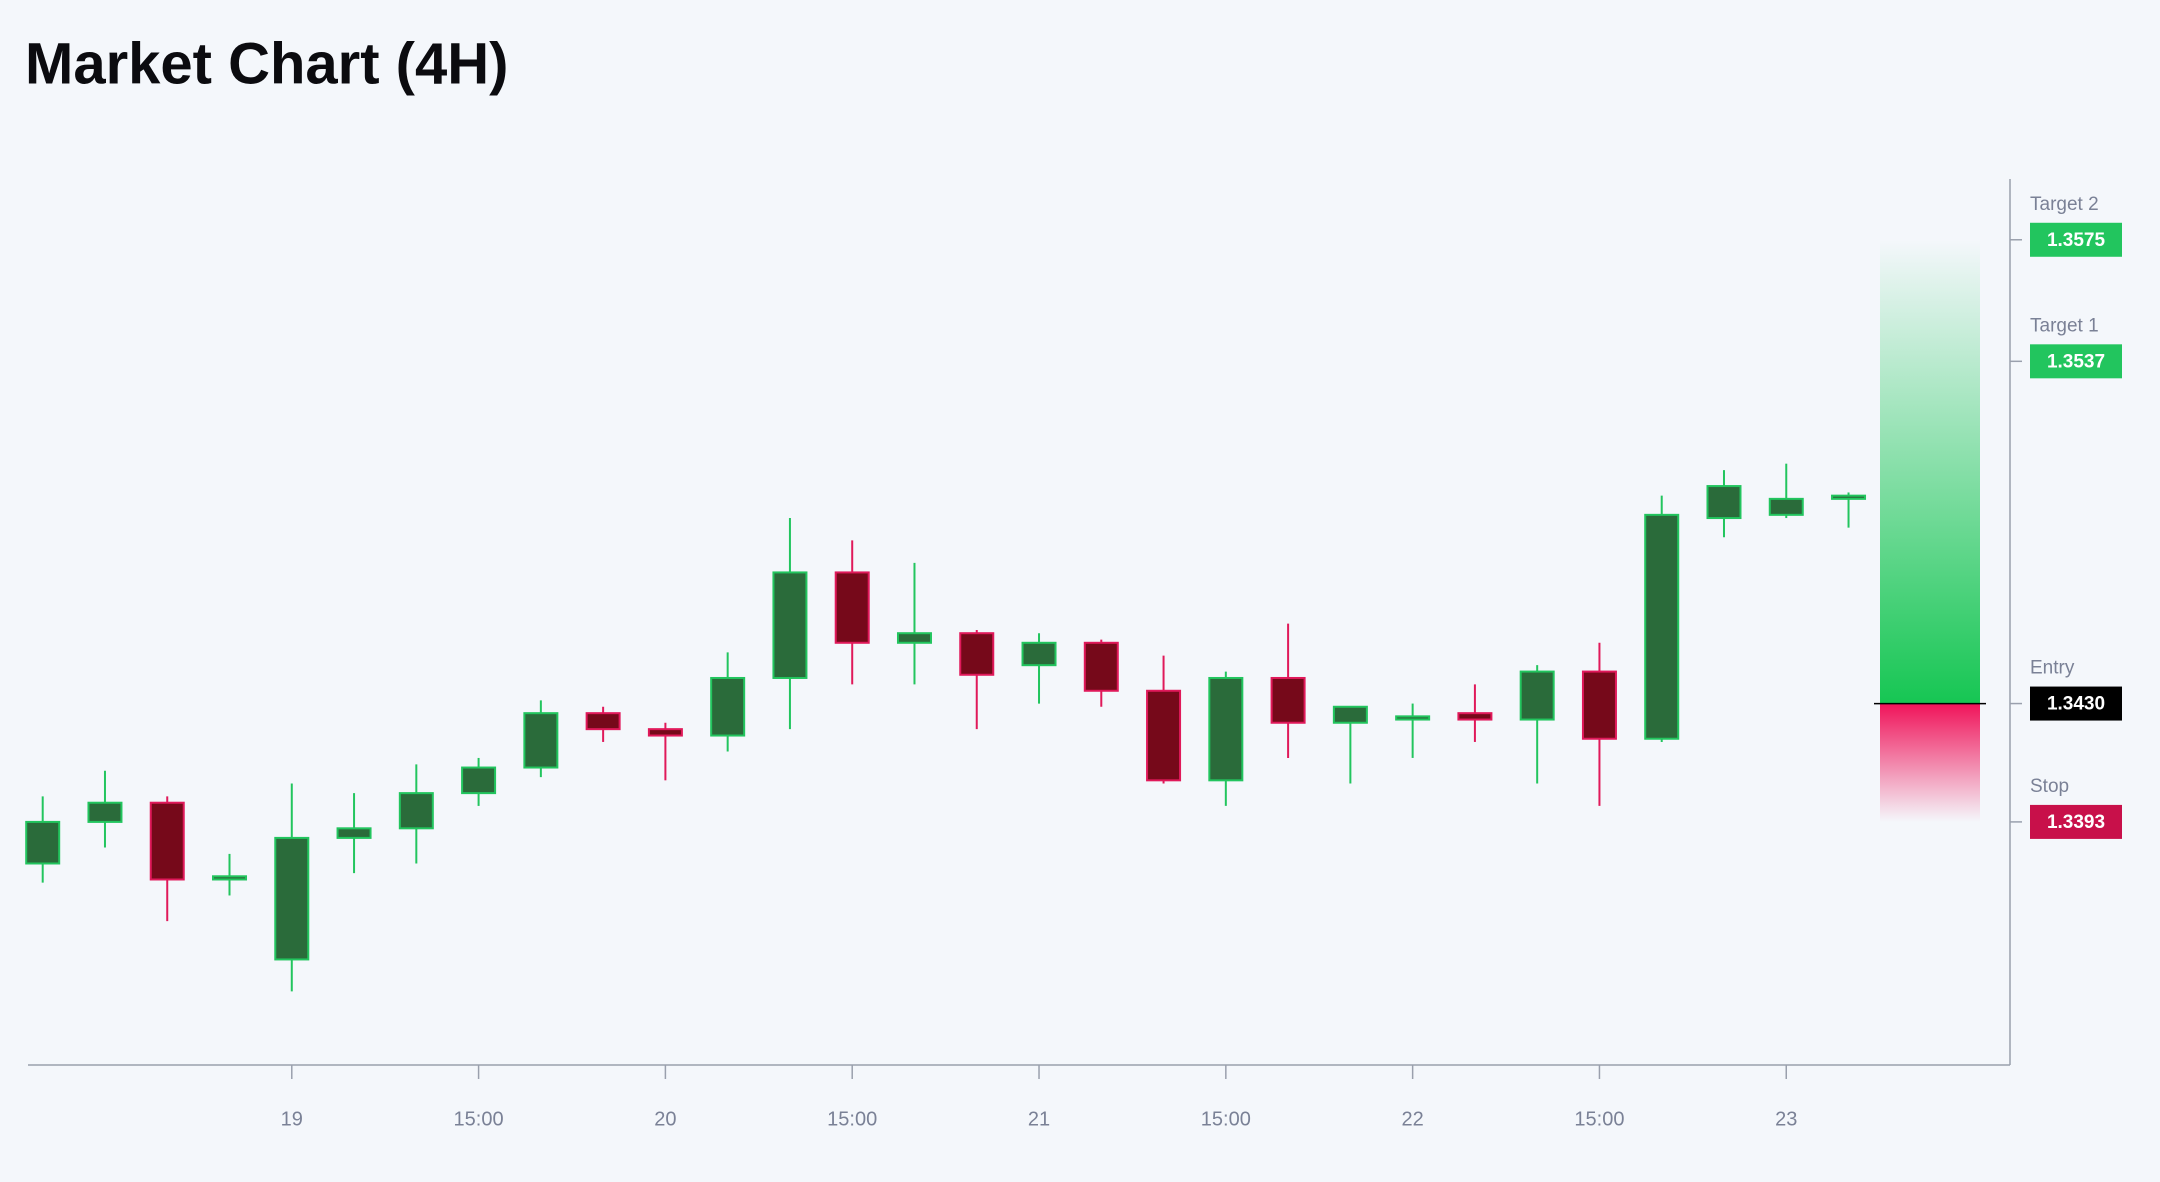 The height and width of the screenshot is (1182, 2160). What do you see at coordinates (2064, 204) in the screenshot?
I see `level-name: Target 2` at bounding box center [2064, 204].